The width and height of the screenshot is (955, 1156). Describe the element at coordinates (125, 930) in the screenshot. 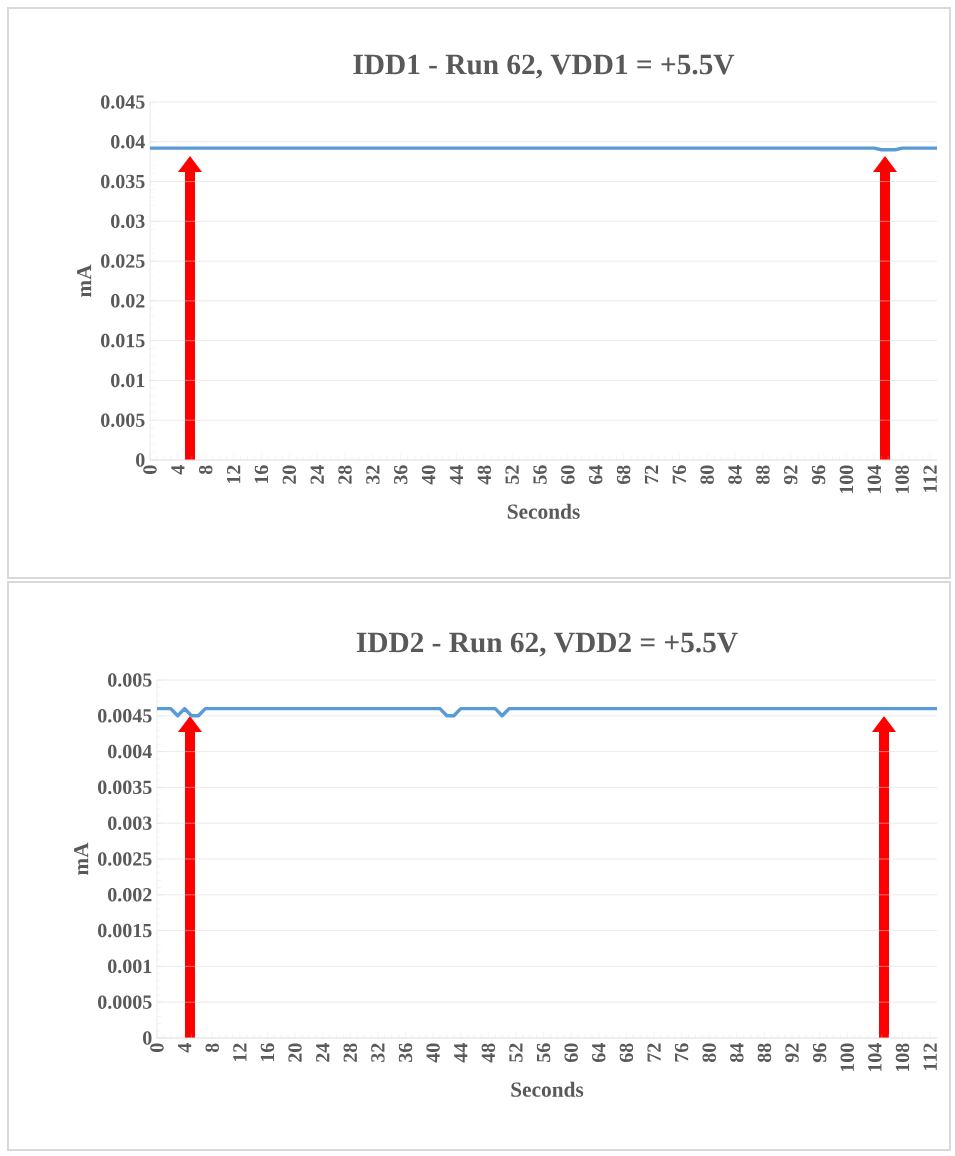

I see `y-tick-label: 0.0015` at that location.